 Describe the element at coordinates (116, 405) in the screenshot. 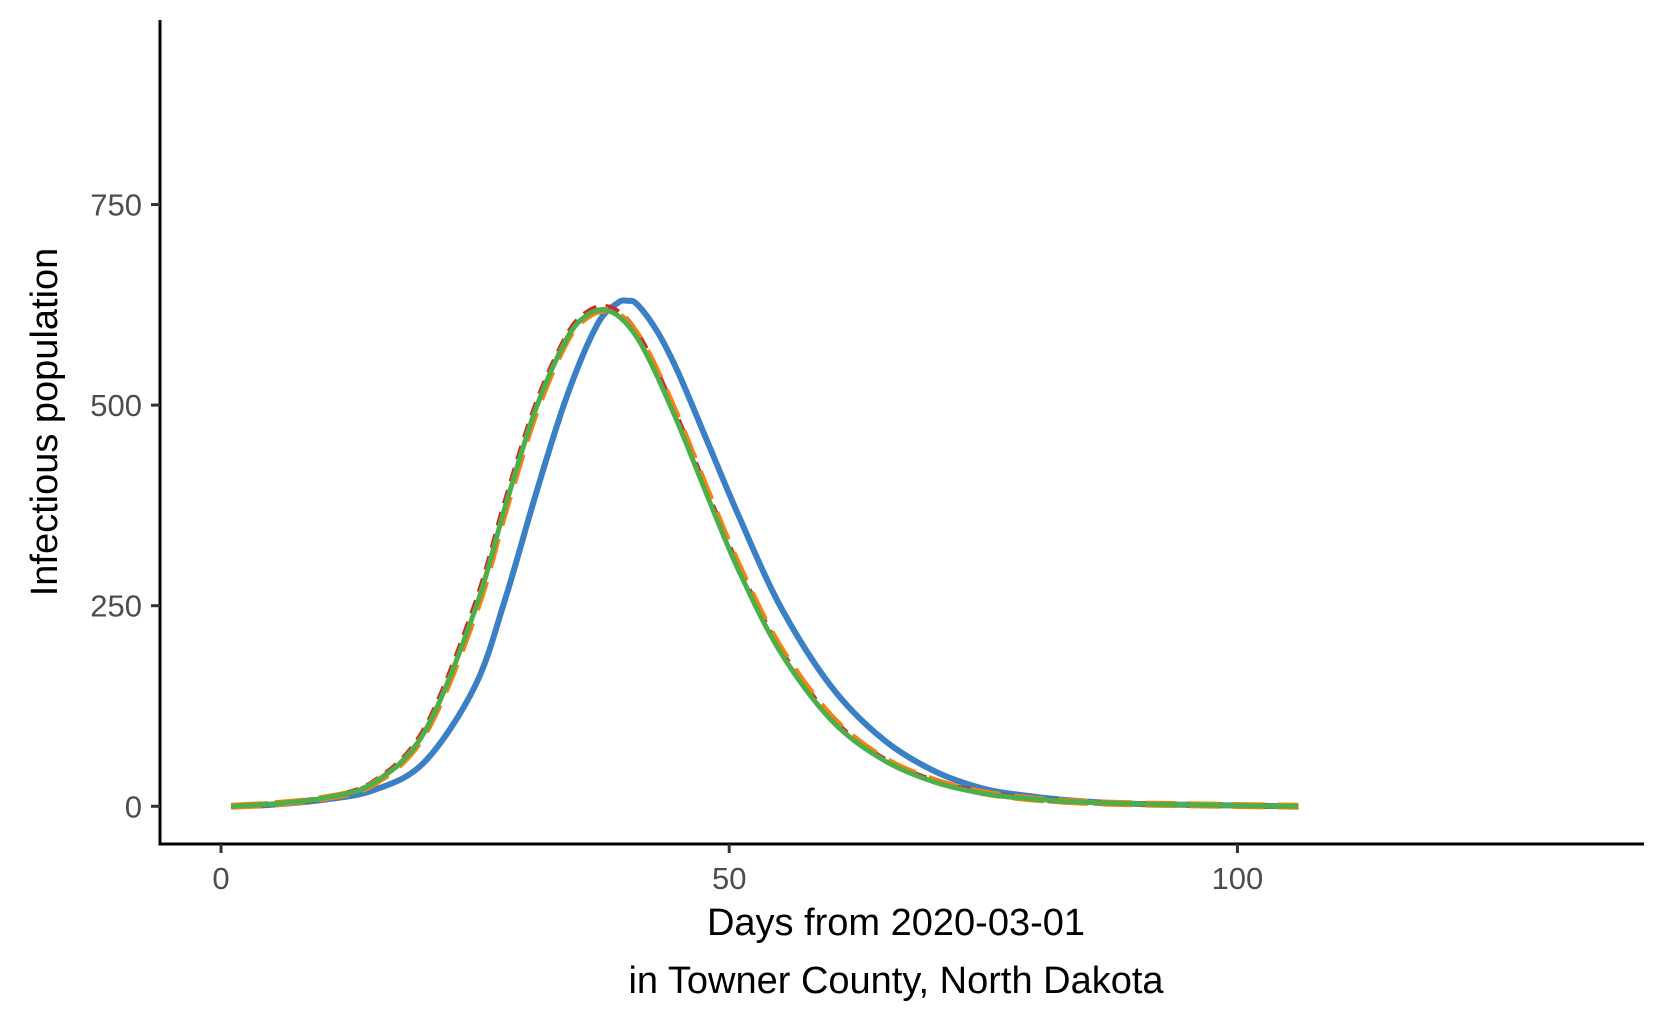

I see `y-tick-label: 500` at that location.